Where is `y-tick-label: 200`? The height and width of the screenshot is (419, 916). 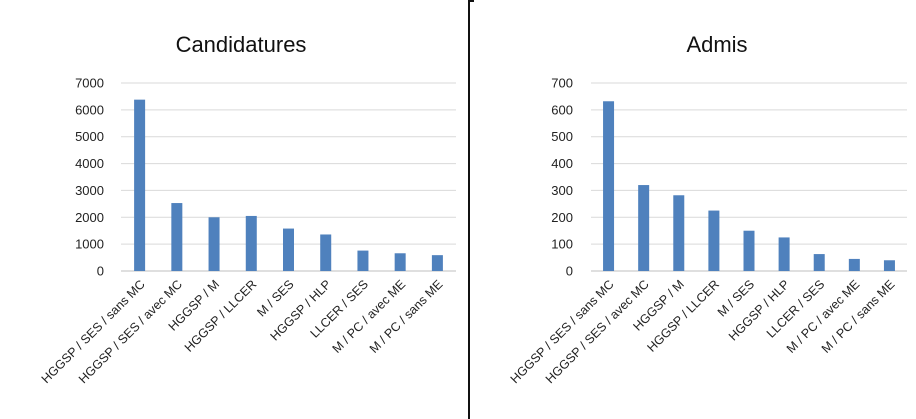
y-tick-label: 200 is located at coordinates (562, 217).